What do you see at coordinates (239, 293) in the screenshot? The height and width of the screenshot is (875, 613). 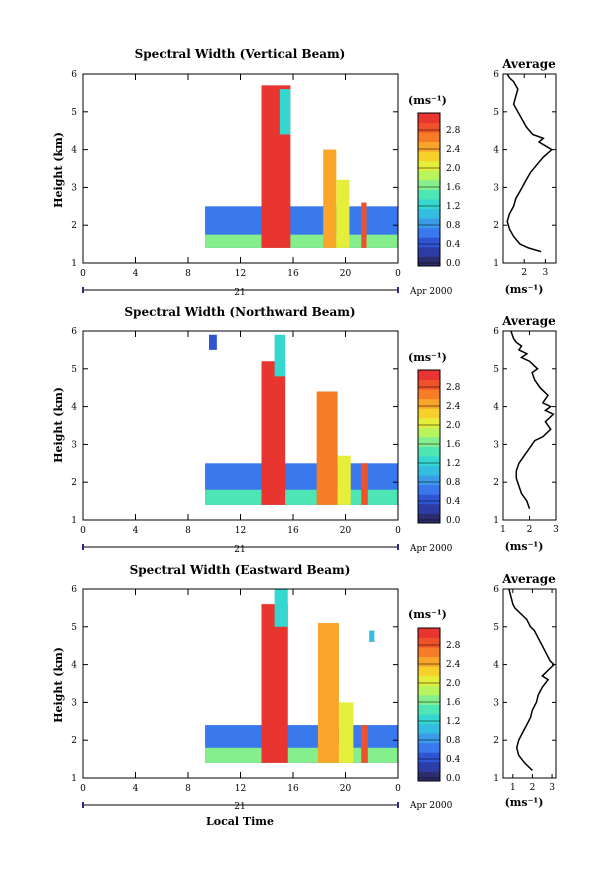 I see `date-label: 21` at bounding box center [239, 293].